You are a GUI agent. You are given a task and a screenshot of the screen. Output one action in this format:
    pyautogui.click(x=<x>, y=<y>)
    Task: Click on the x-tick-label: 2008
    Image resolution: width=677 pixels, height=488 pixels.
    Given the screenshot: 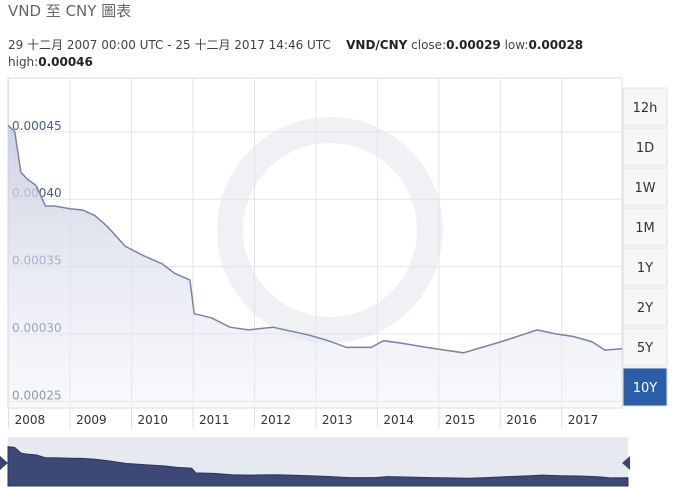 What is the action you would take?
    pyautogui.click(x=30, y=420)
    